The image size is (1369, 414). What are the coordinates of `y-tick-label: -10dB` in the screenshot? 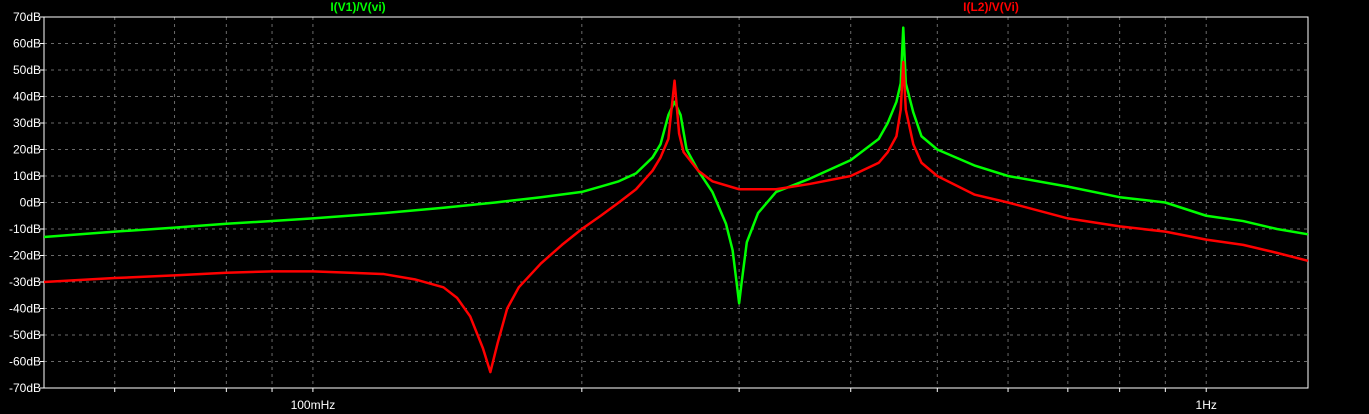 It's located at (25, 229).